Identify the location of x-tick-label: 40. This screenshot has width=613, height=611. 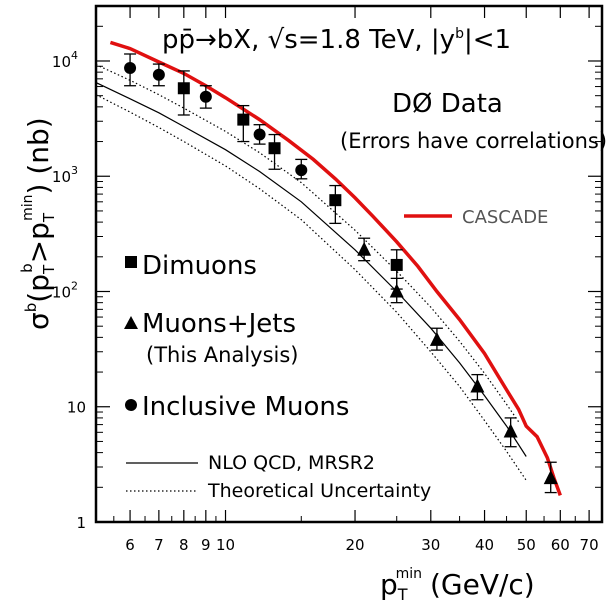
(484, 545).